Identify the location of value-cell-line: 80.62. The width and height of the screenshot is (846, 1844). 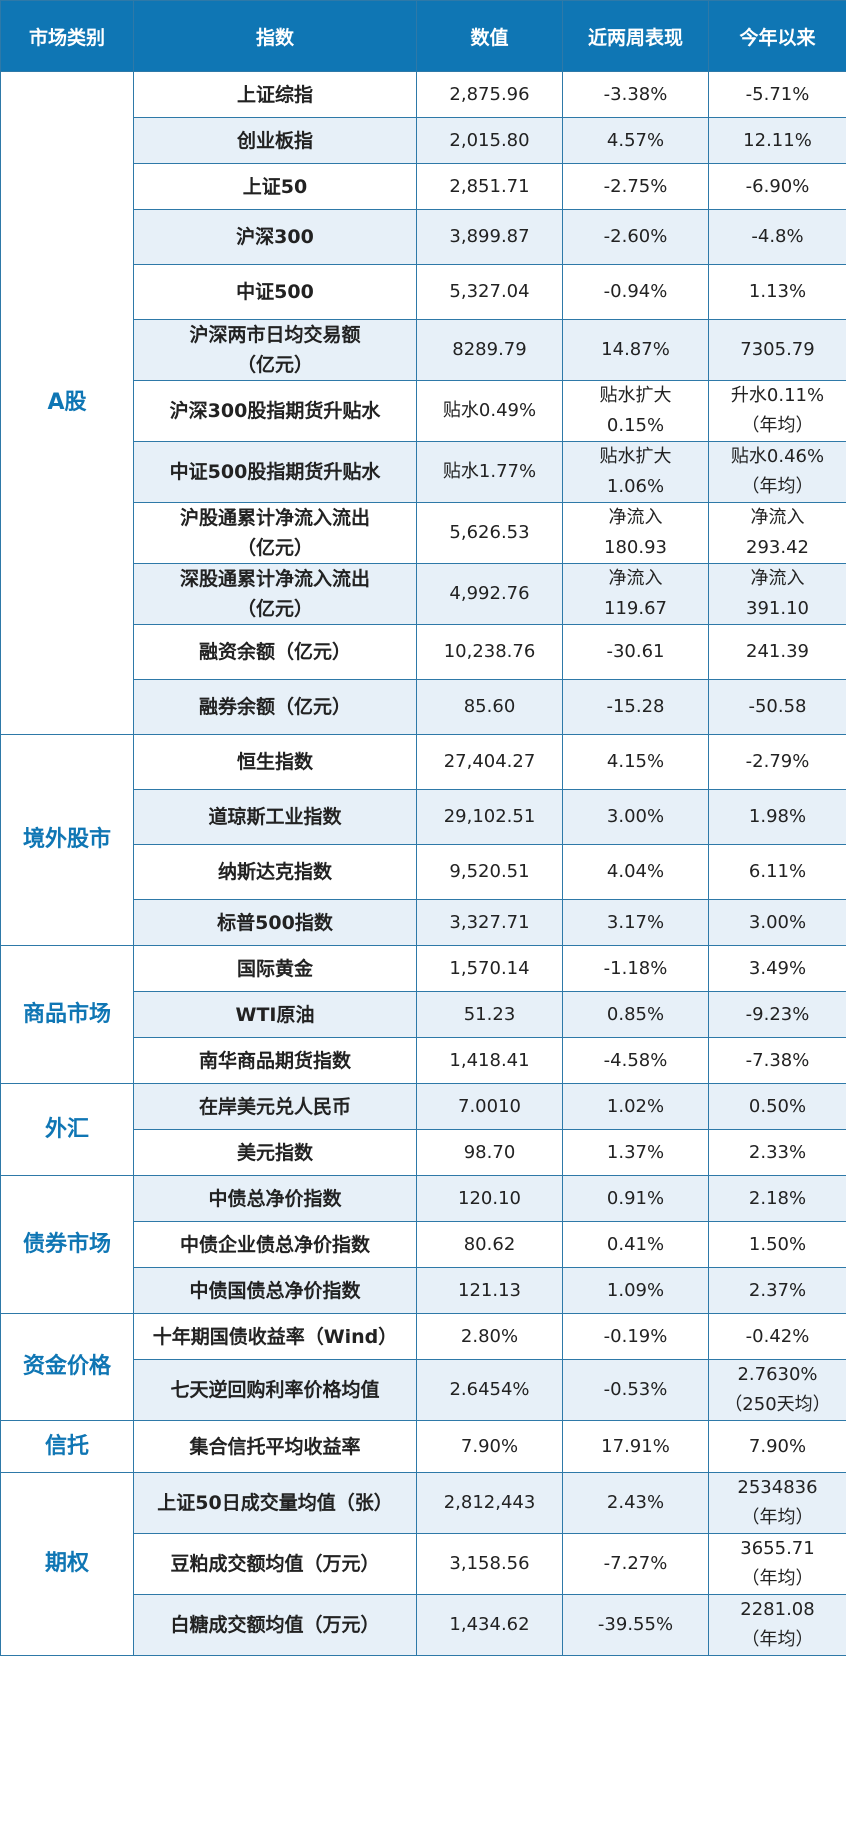
(489, 1244).